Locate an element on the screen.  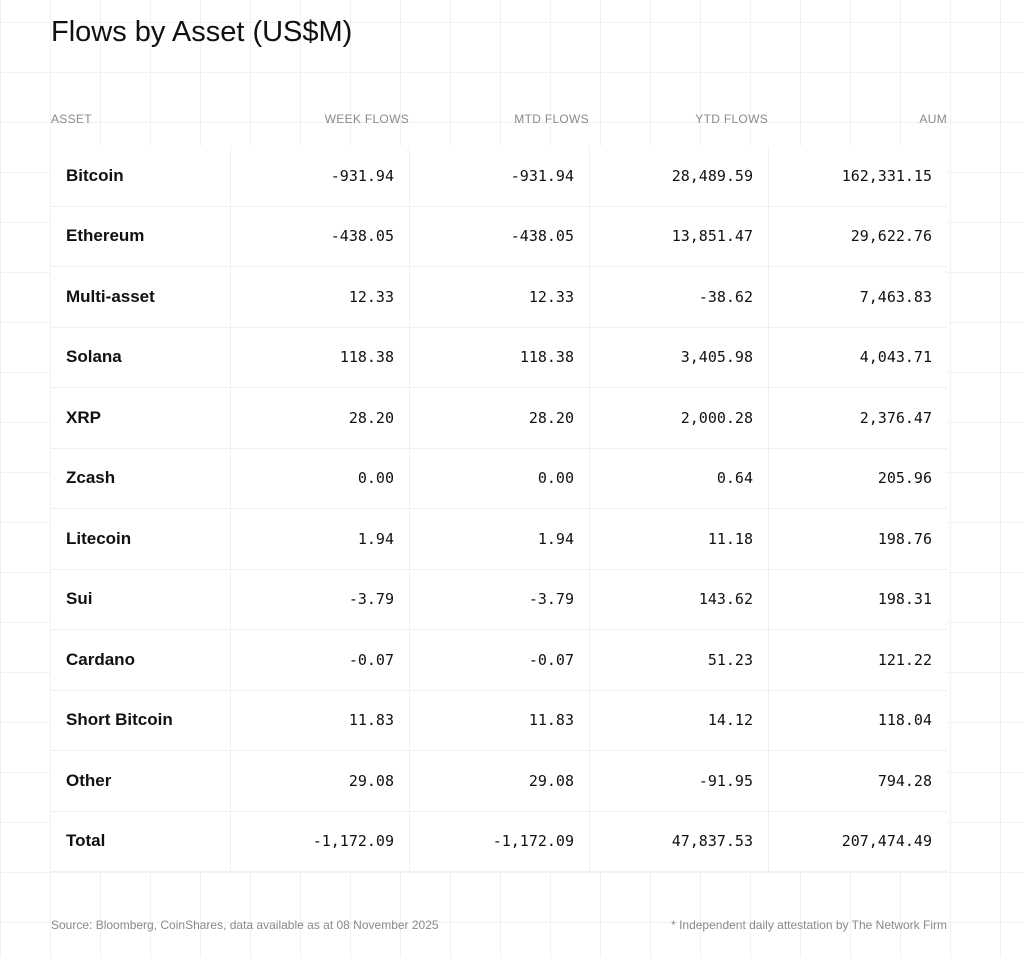
cell-value: 11.18 is located at coordinates (678, 539).